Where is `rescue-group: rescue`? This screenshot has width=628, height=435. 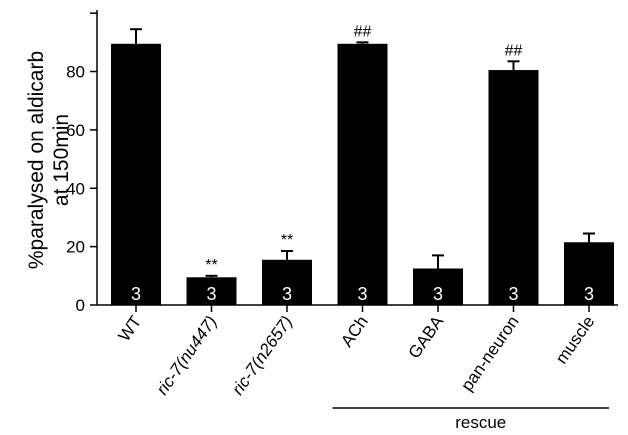
rescue-group: rescue is located at coordinates (470, 419).